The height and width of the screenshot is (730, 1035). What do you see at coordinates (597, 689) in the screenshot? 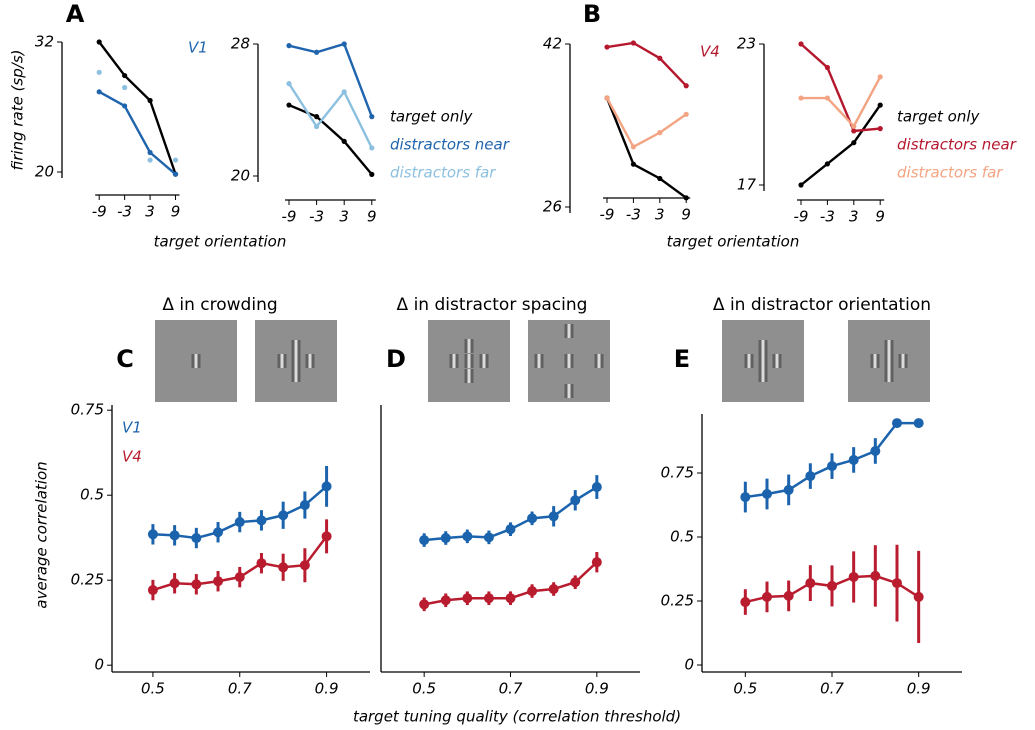
I see `x-tick-label: 0.9` at bounding box center [597, 689].